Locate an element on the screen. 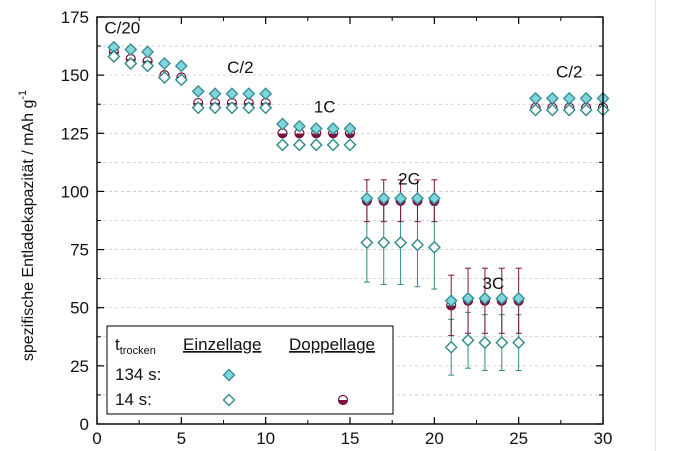 The width and height of the screenshot is (696, 451). legend-marker-14s-einzellage is located at coordinates (229, 400).